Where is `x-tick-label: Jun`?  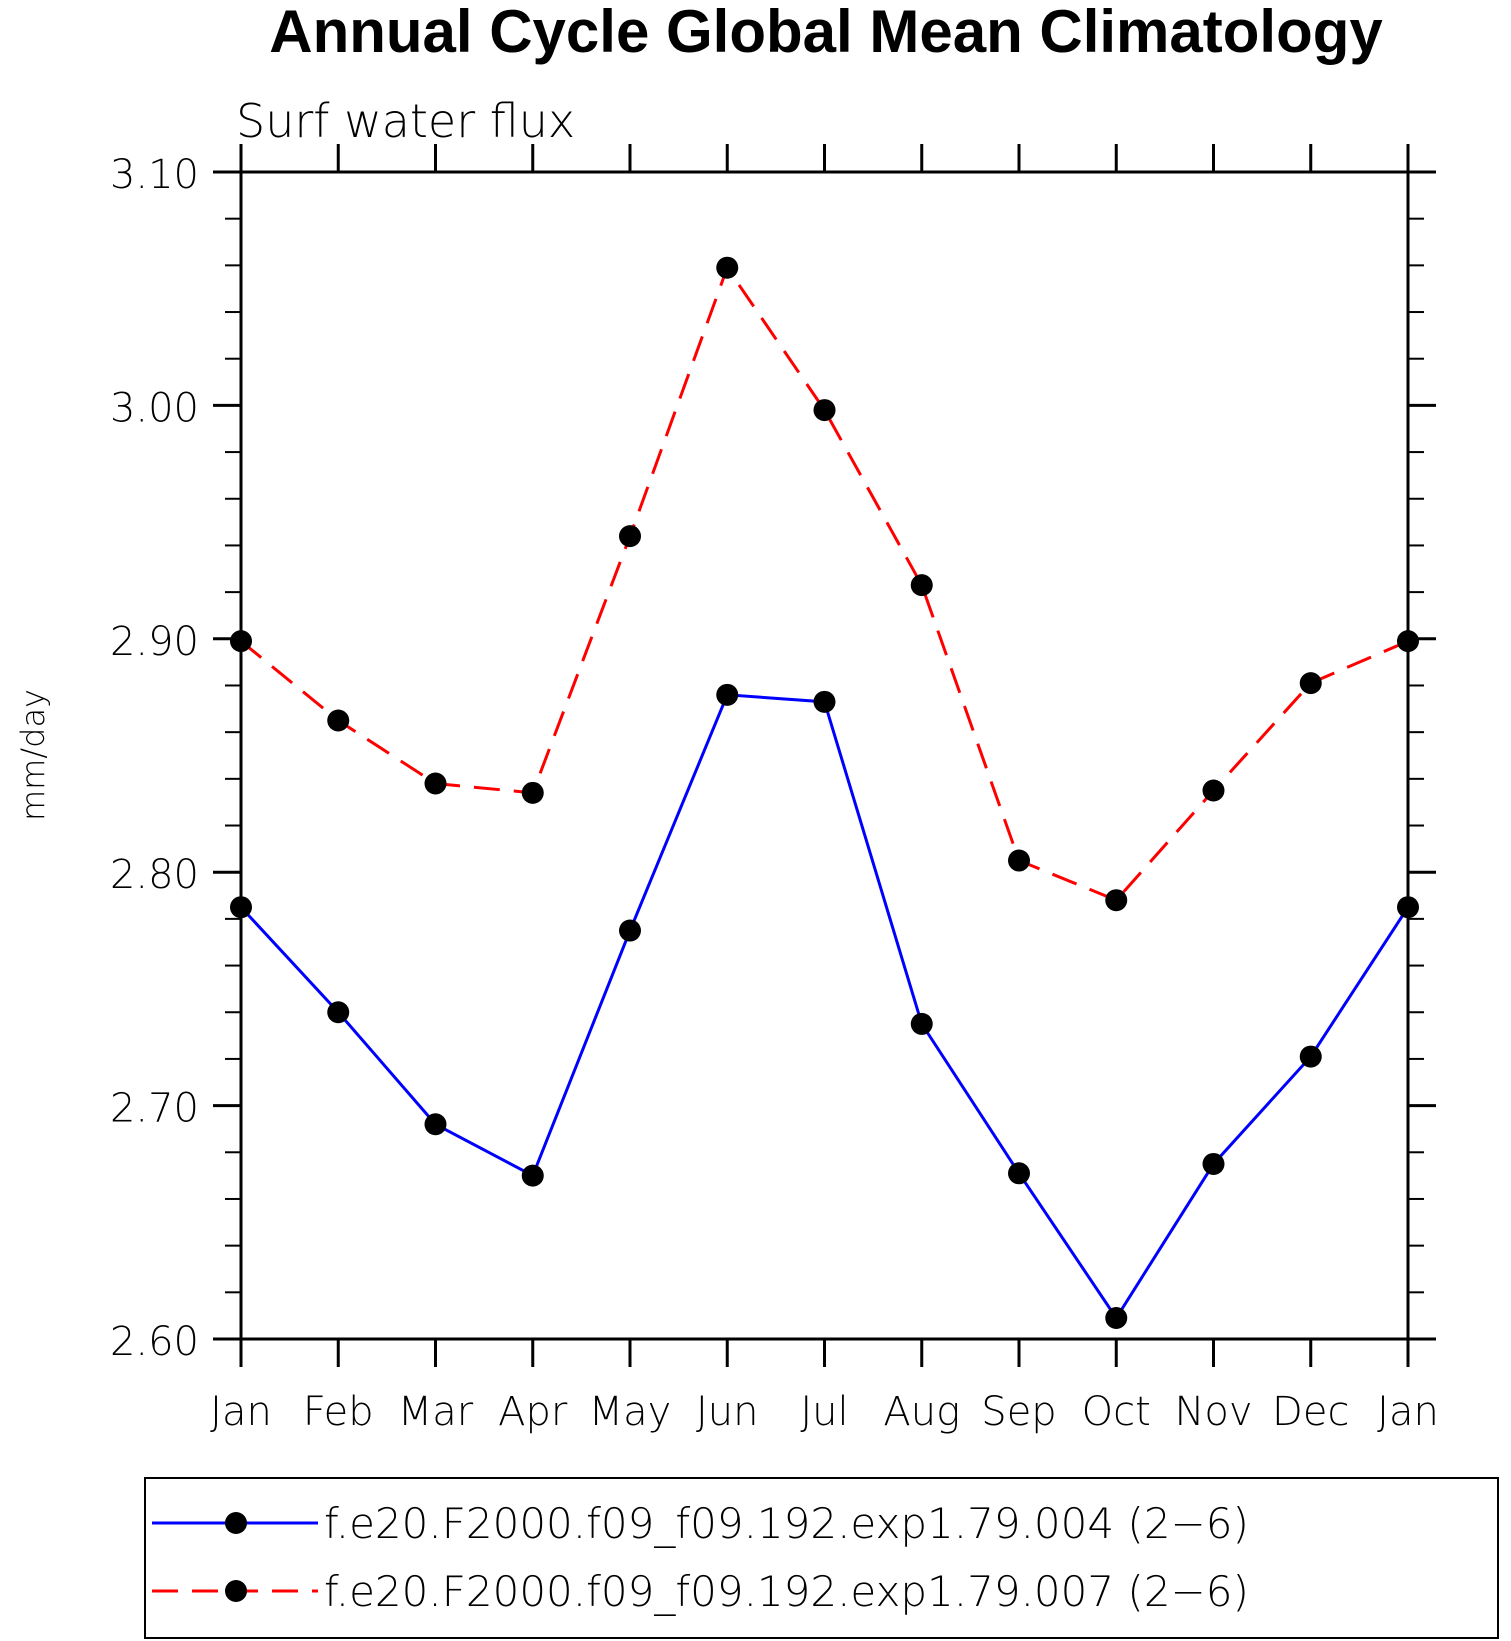 x-tick-label: Jun is located at coordinates (727, 1412).